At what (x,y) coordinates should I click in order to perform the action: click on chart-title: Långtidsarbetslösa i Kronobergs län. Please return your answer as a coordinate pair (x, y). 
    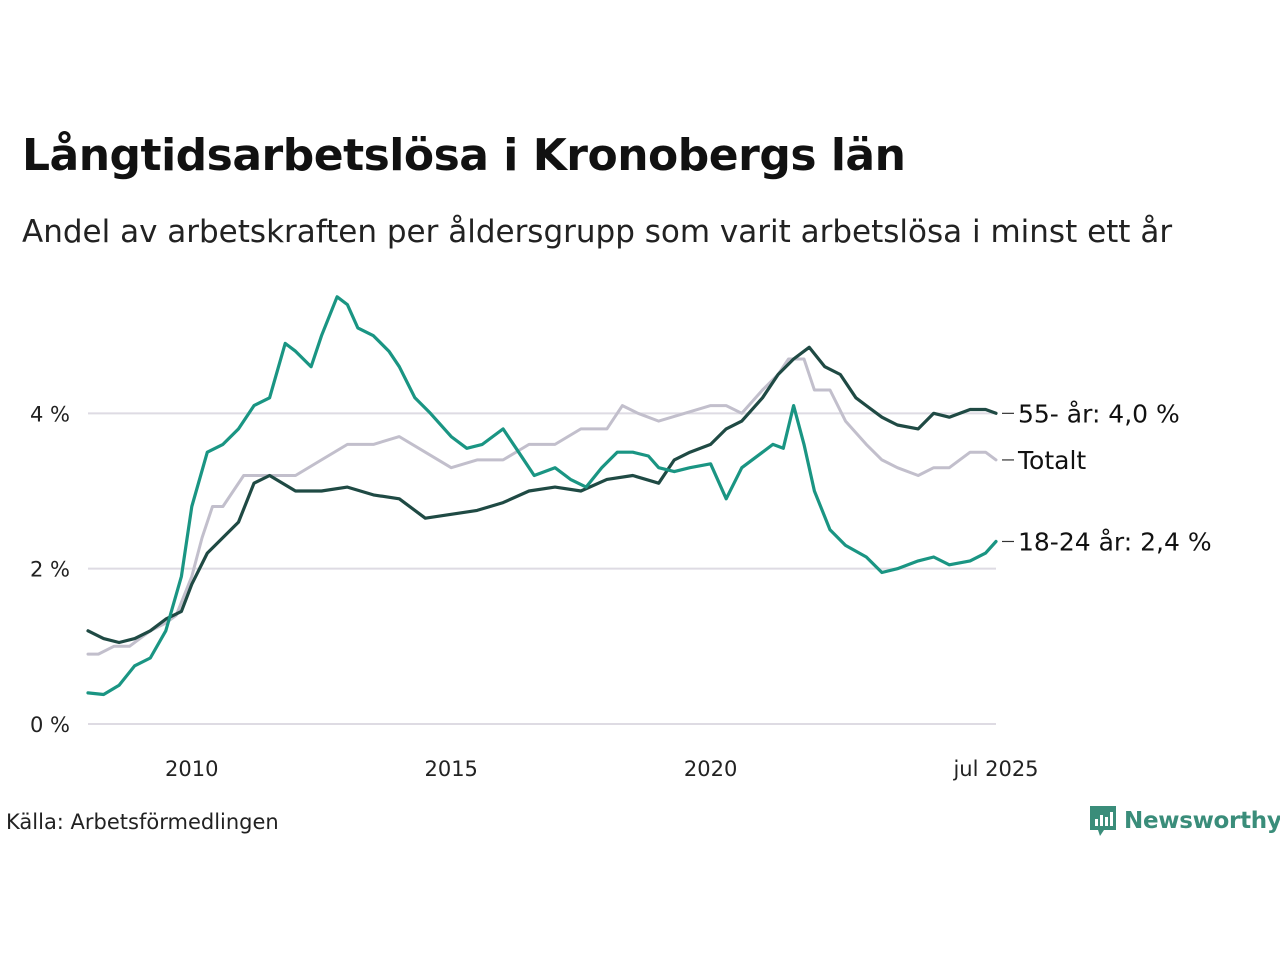
    Looking at the image, I should click on (464, 155).